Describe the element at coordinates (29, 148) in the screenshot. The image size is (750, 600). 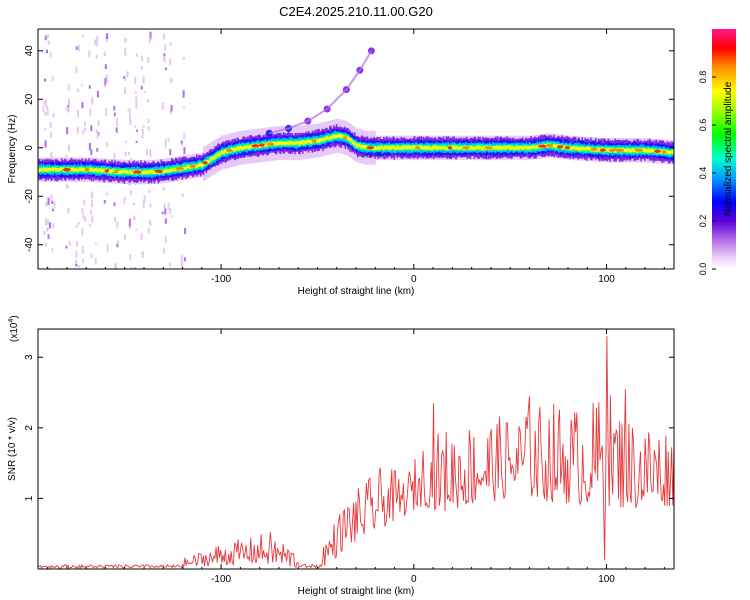
I see `y-tick-label: 0` at that location.